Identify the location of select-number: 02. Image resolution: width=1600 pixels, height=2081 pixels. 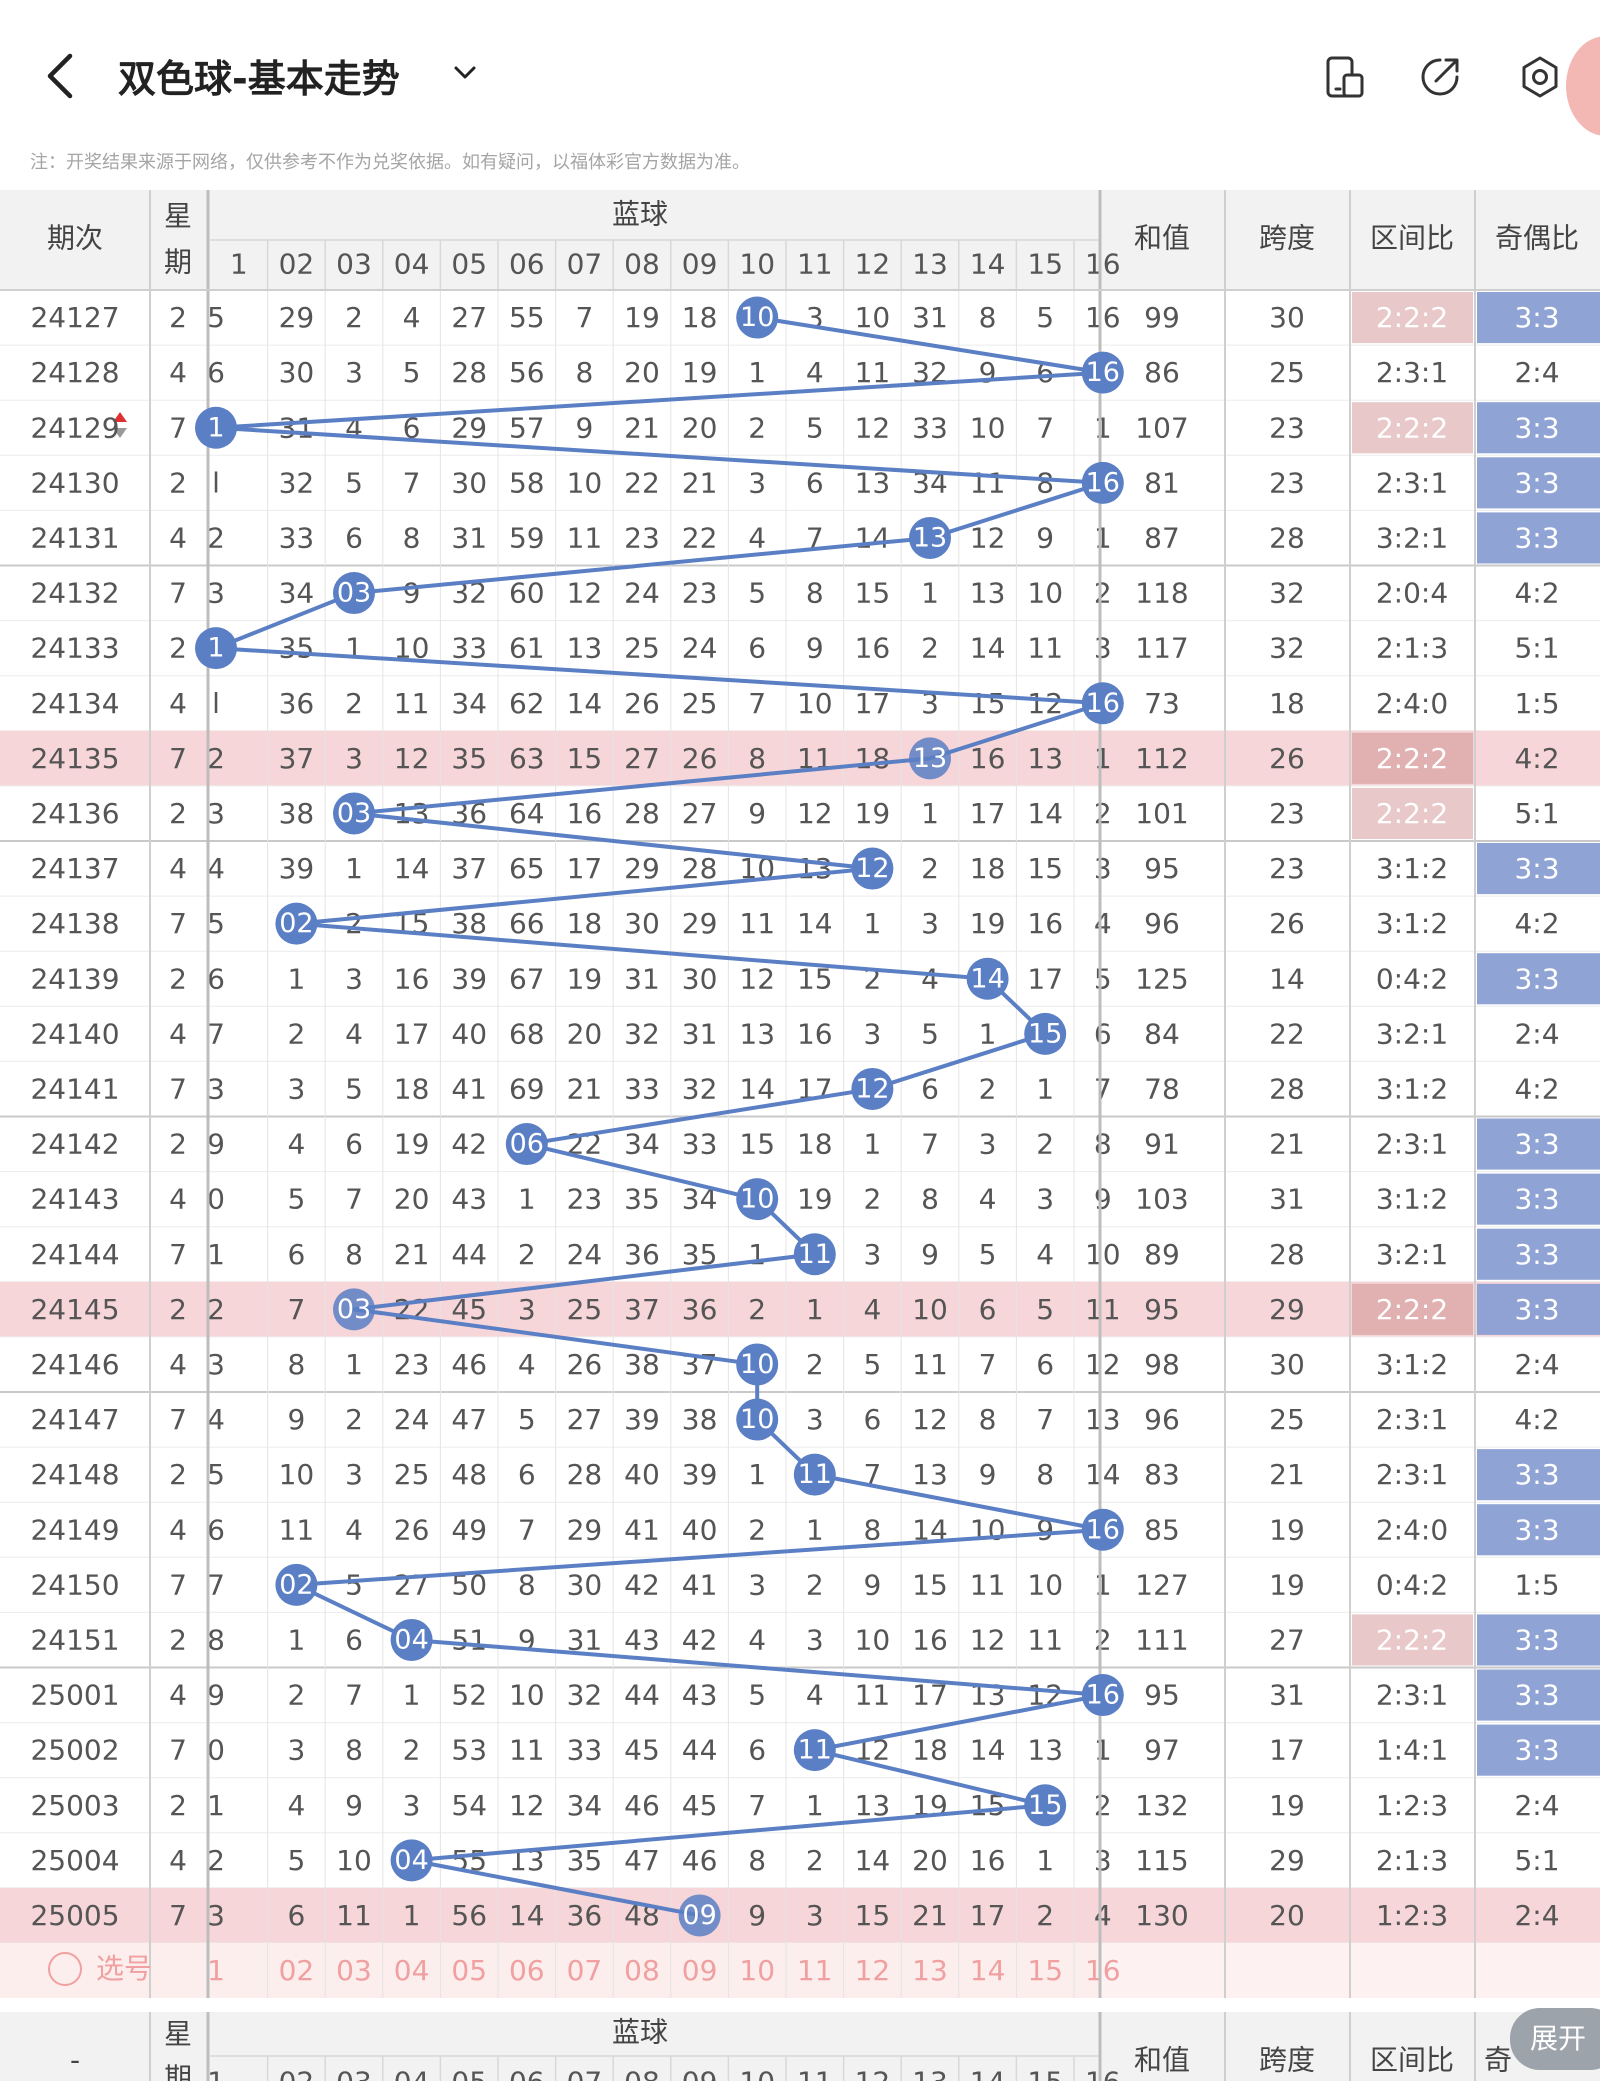
(297, 1970).